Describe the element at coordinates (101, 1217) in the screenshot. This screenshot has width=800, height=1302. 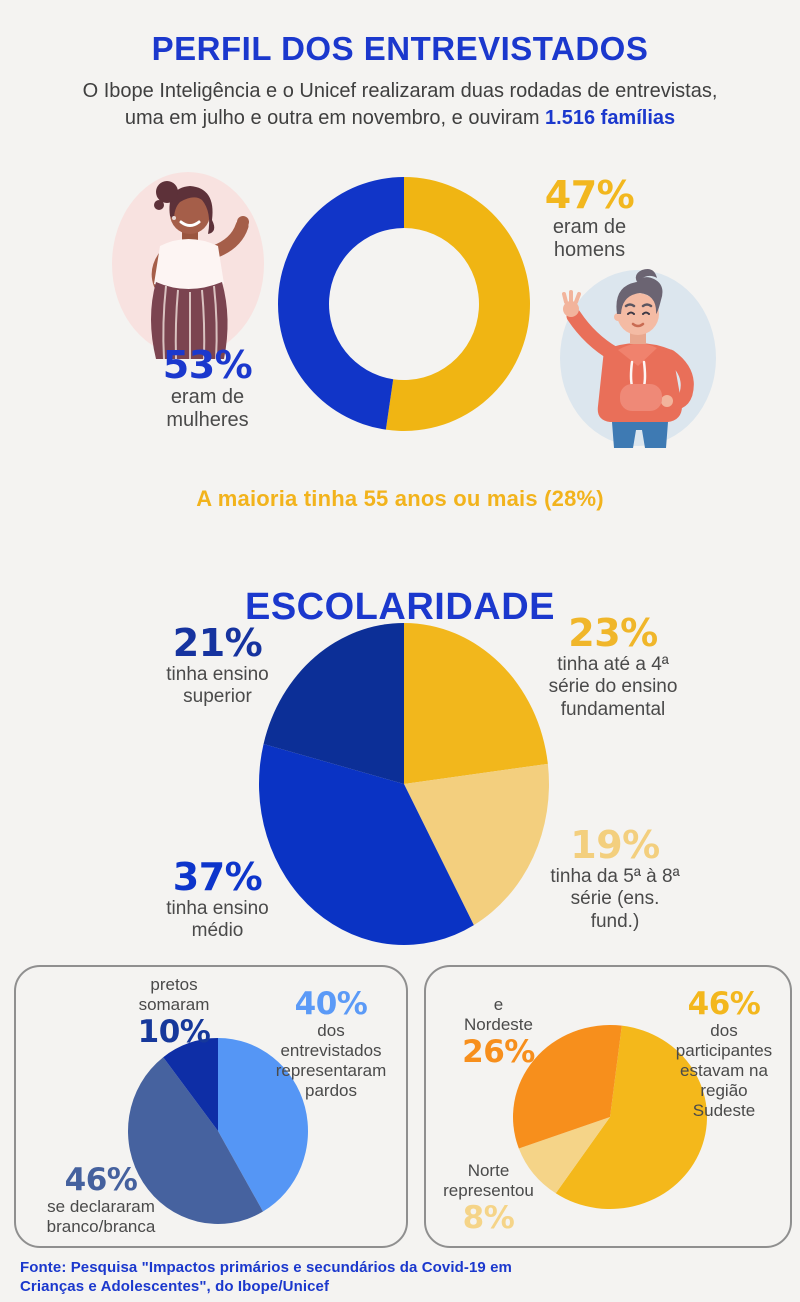
I see `race-brancos-caption: se declararam branco/branca` at that location.